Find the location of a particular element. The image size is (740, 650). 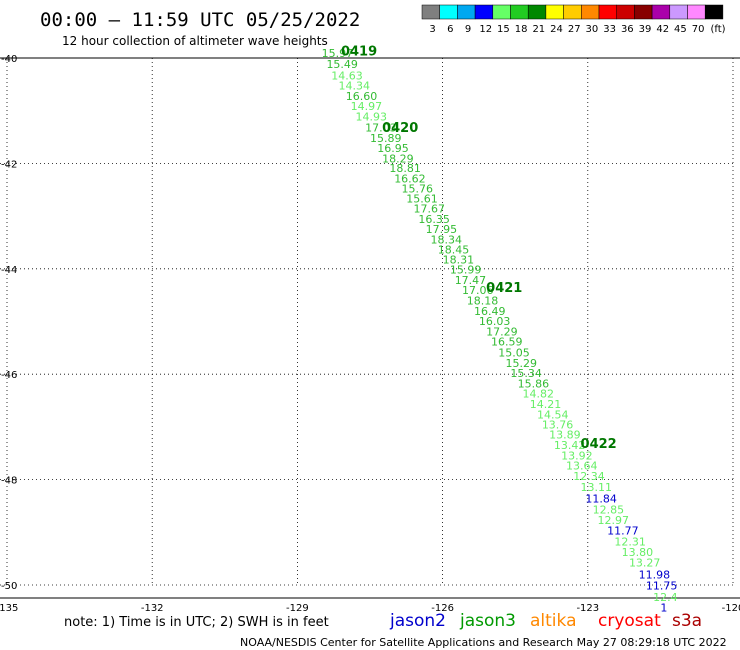

wave-height-label: 15.97 is located at coordinates (338, 53).